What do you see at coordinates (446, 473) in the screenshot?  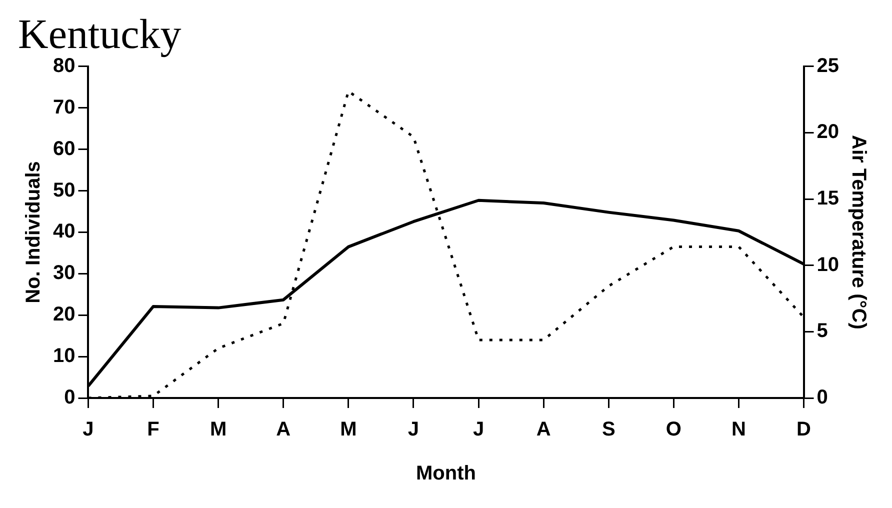 I see `x-axis-title: Month` at bounding box center [446, 473].